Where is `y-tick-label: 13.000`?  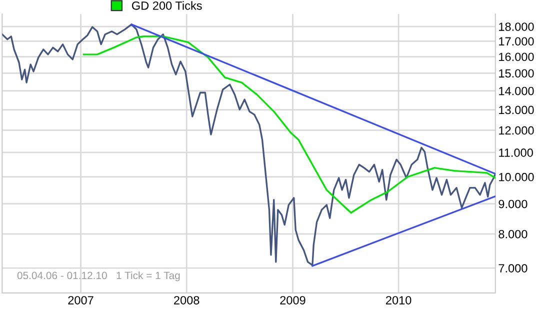
y-tick-label: 13.000 is located at coordinates (516, 110).